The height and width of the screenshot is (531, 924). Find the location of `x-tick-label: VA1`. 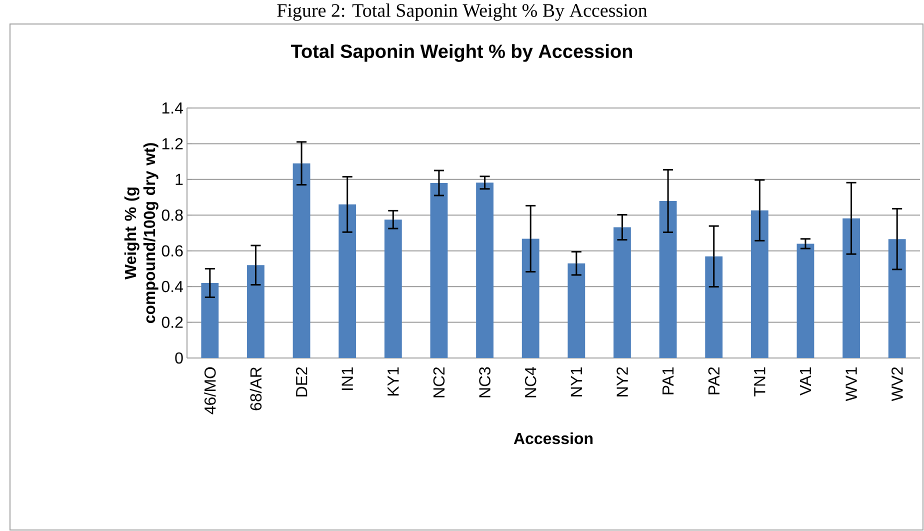

x-tick-label: VA1 is located at coordinates (805, 381).